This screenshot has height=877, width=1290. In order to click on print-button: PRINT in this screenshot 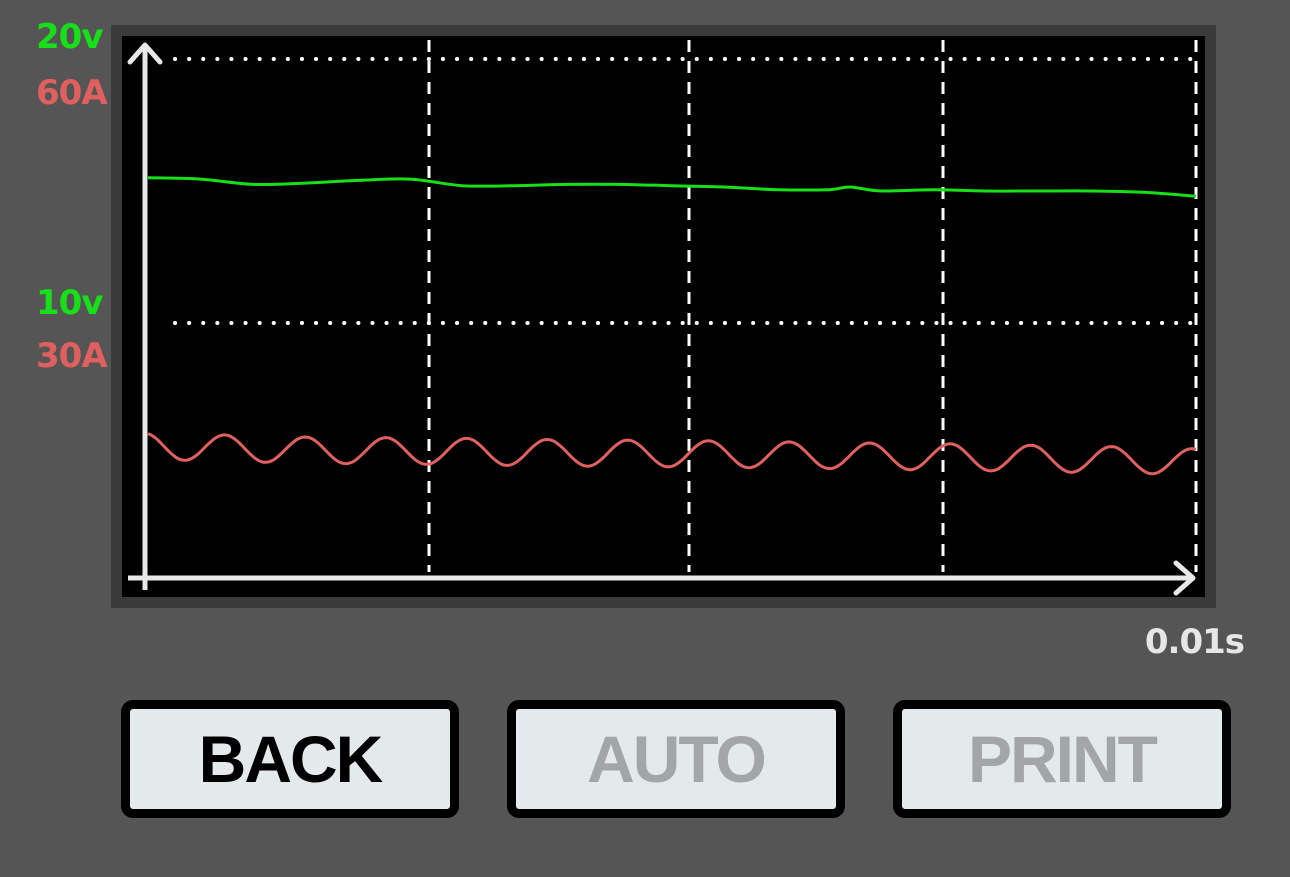, I will do `click(1062, 759)`.